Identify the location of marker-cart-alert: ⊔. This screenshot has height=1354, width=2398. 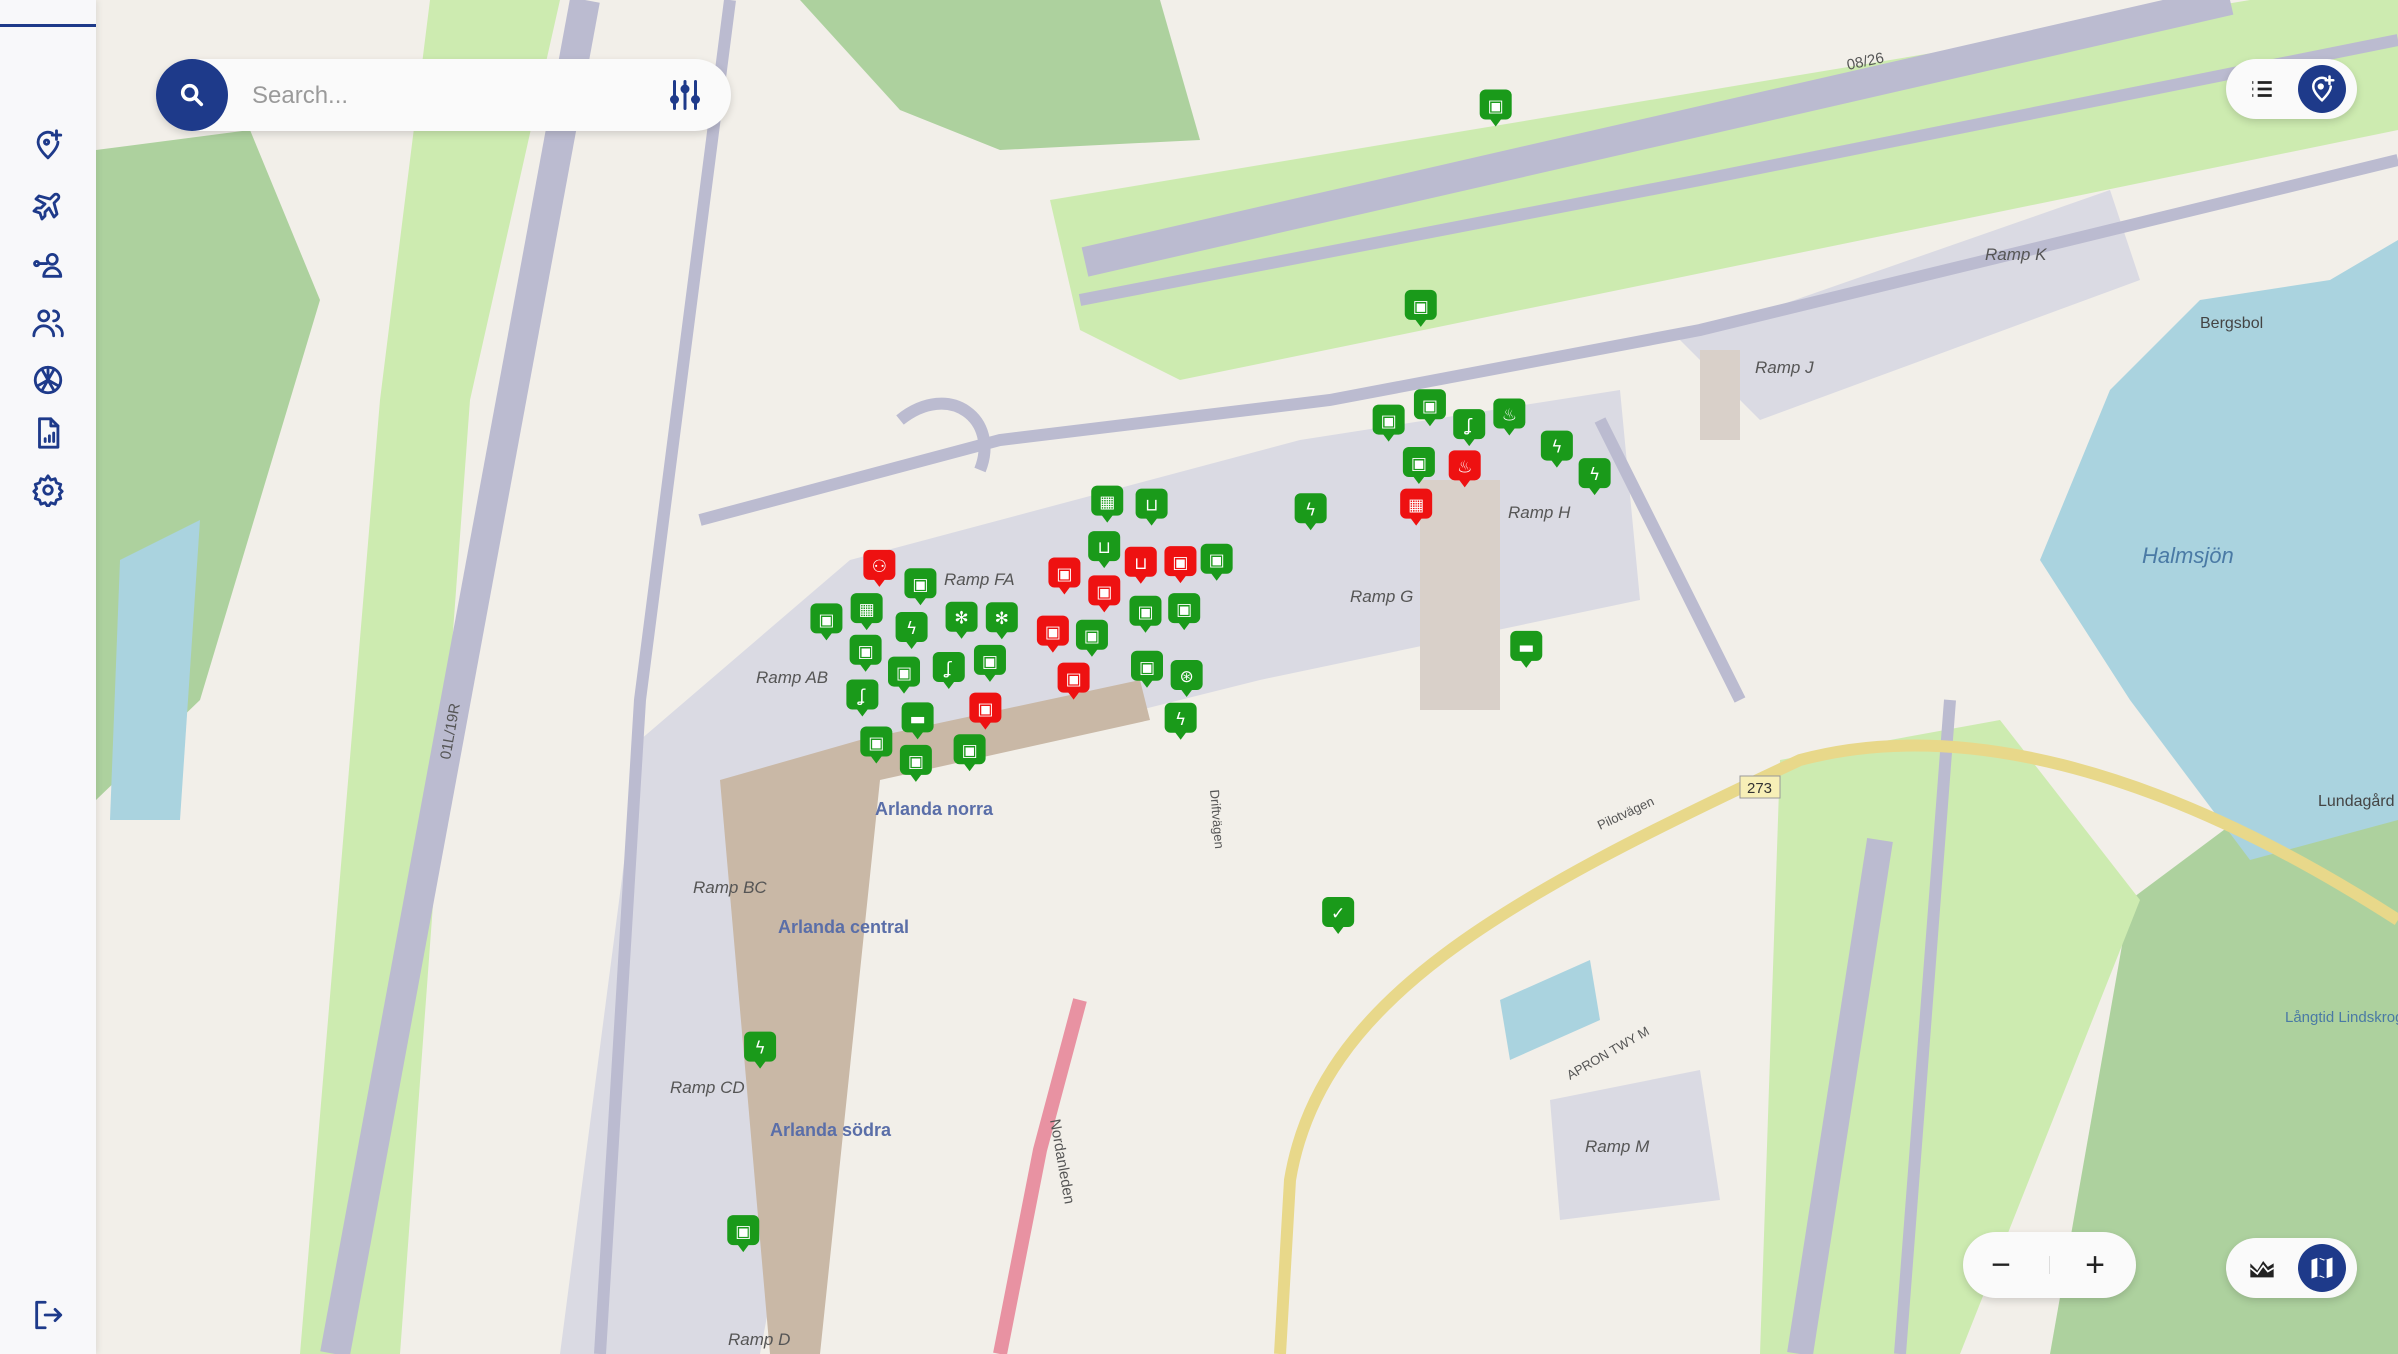
(1140, 565).